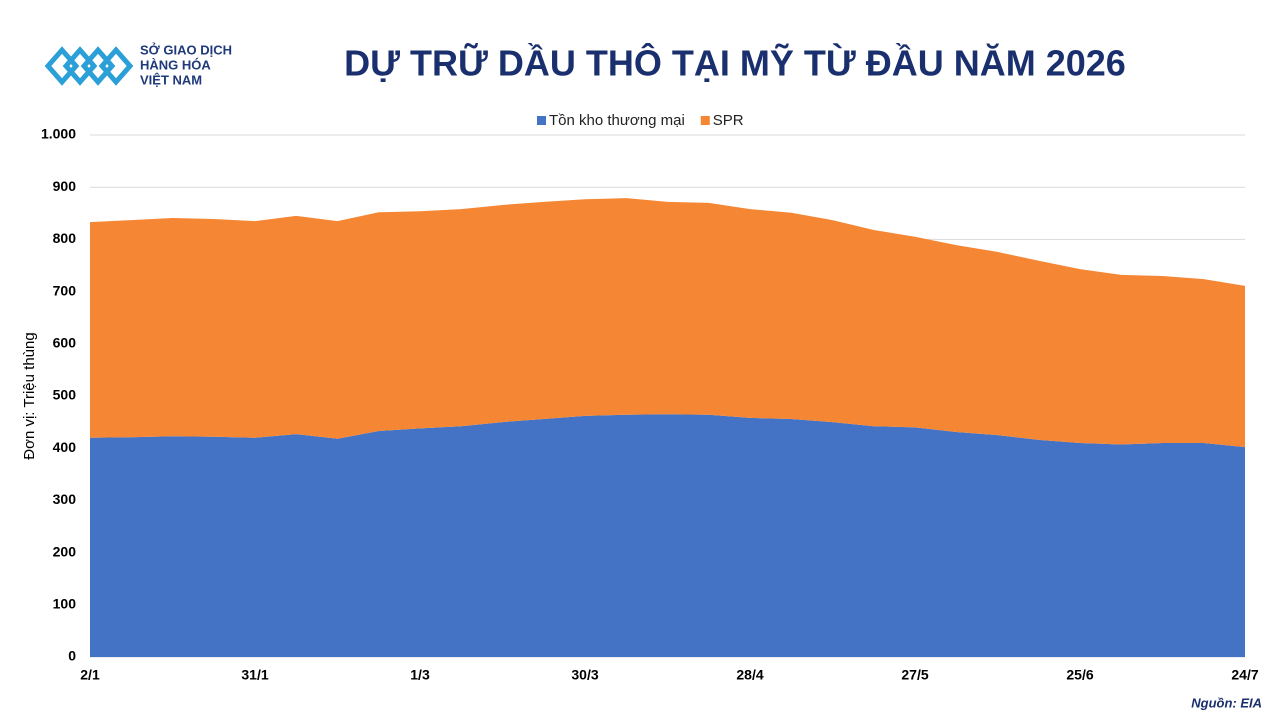 The height and width of the screenshot is (720, 1280). Describe the element at coordinates (65, 186) in the screenshot. I see `y-tick-label: 900` at that location.